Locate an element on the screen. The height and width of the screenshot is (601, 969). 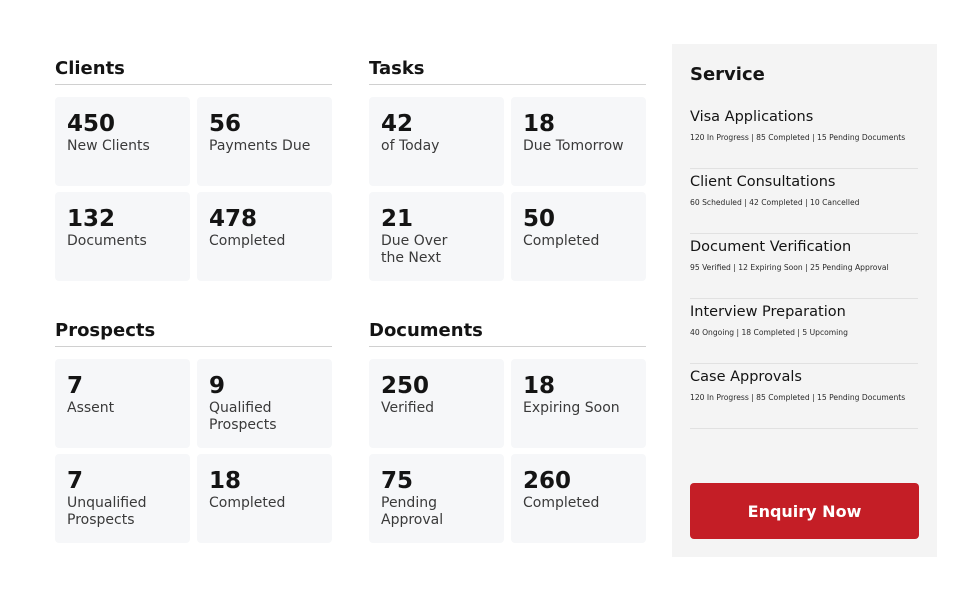
documents-title: Documents is located at coordinates (507, 333).